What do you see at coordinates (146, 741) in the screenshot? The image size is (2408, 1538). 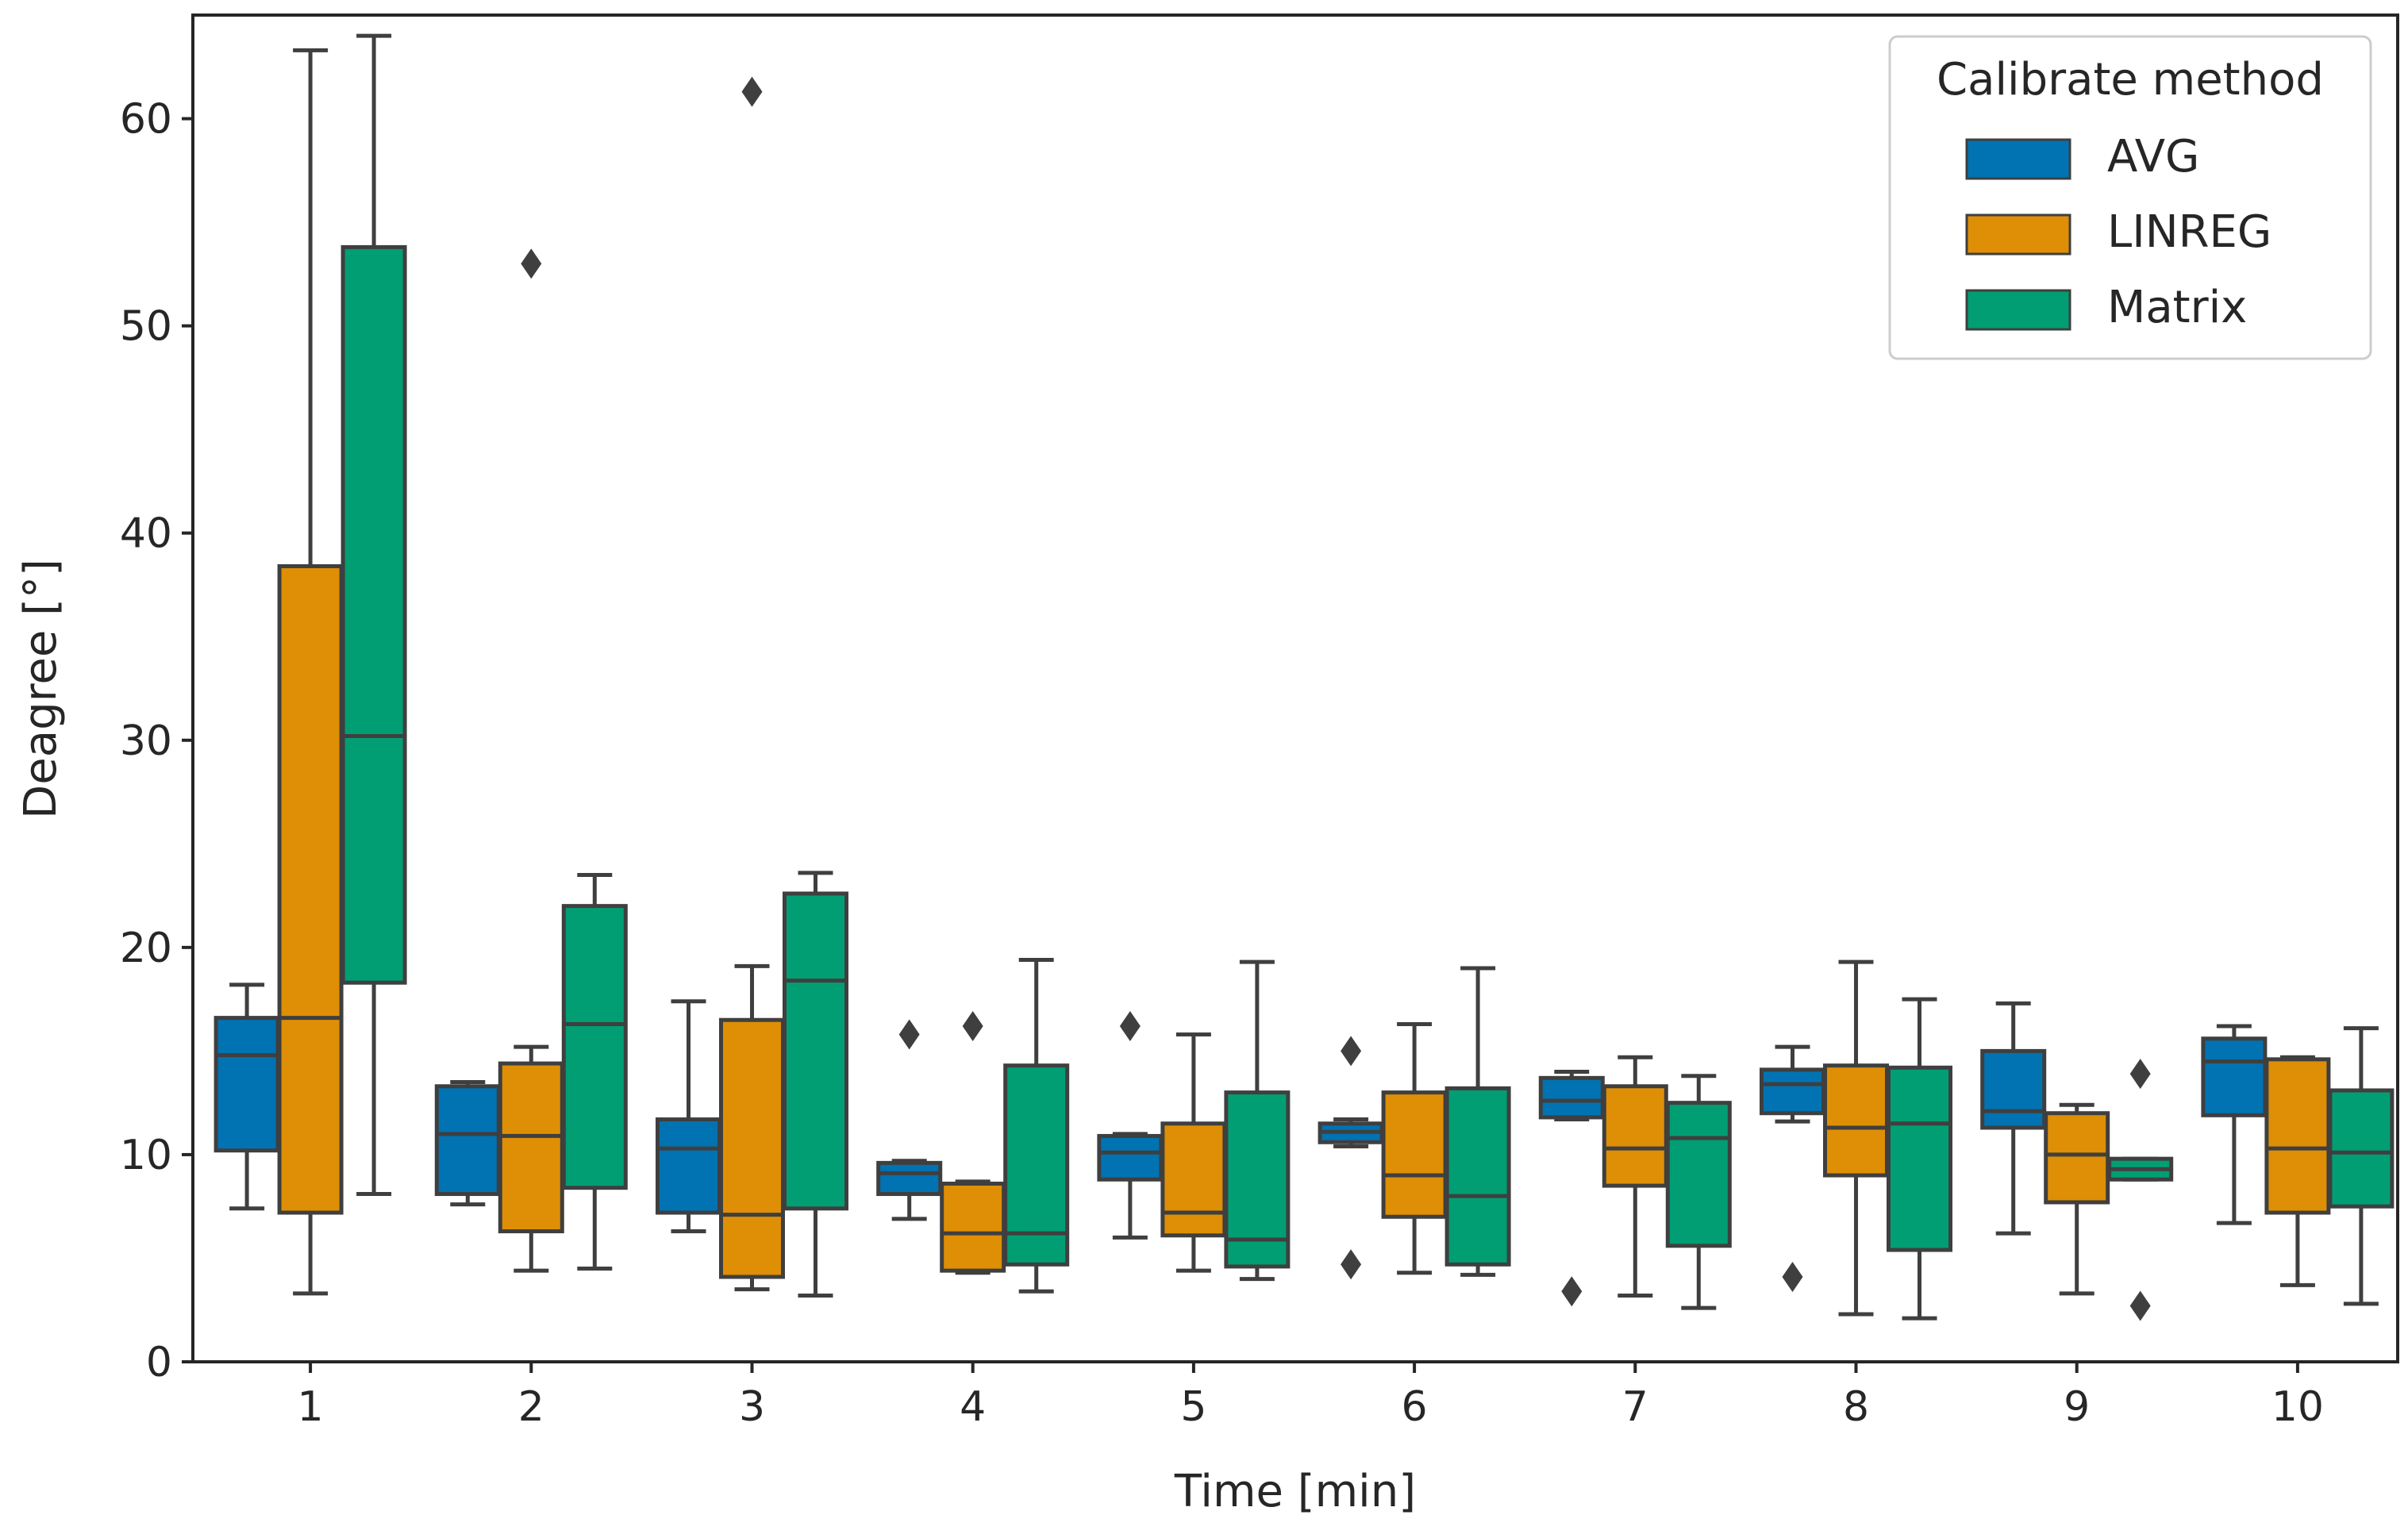 I see `y-tick-label: 30` at bounding box center [146, 741].